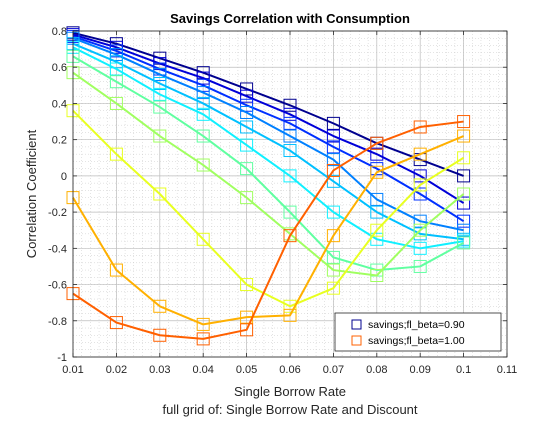  I want to click on y-tick-label: 0.8, so click(59, 32).